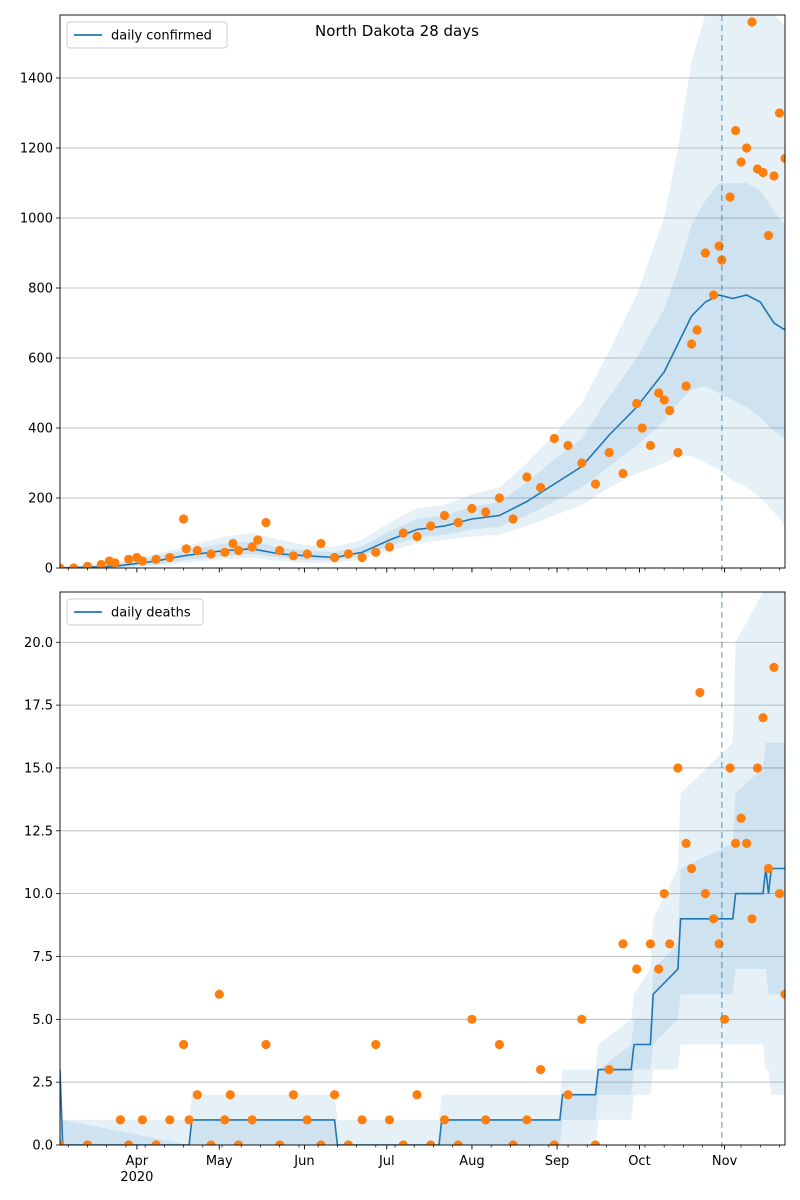  I want to click on y-tick-label: 1200, so click(36, 149).